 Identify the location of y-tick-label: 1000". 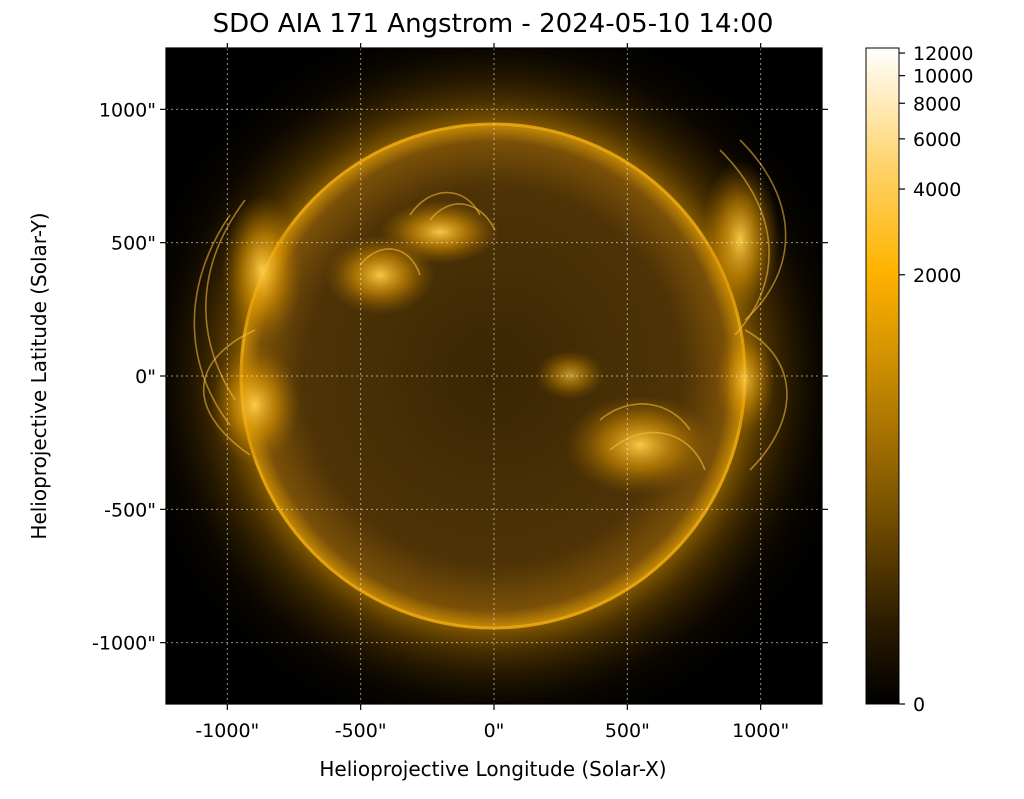
(127, 110).